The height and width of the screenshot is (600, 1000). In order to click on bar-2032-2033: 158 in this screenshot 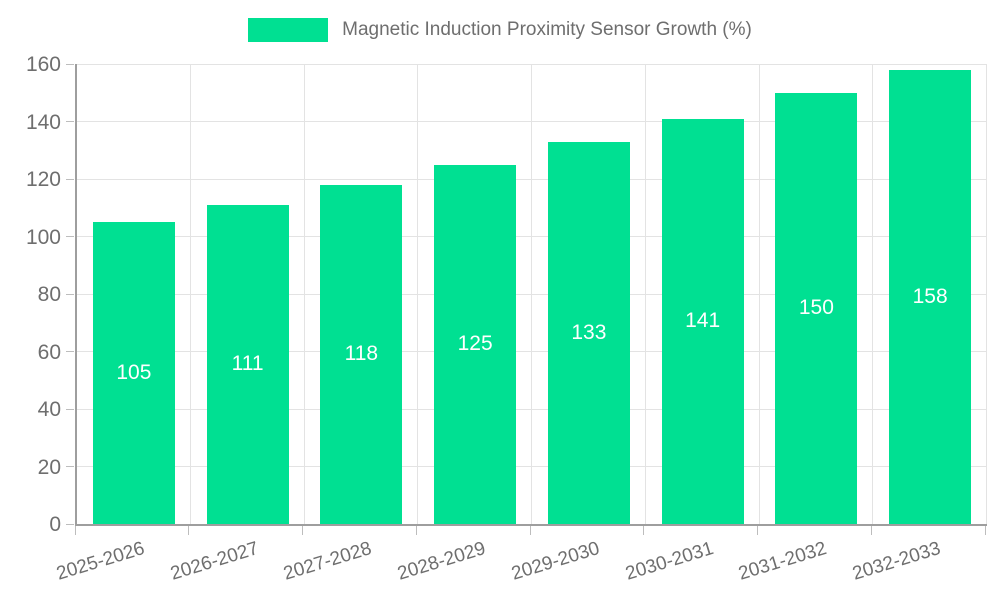, I will do `click(930, 296)`.